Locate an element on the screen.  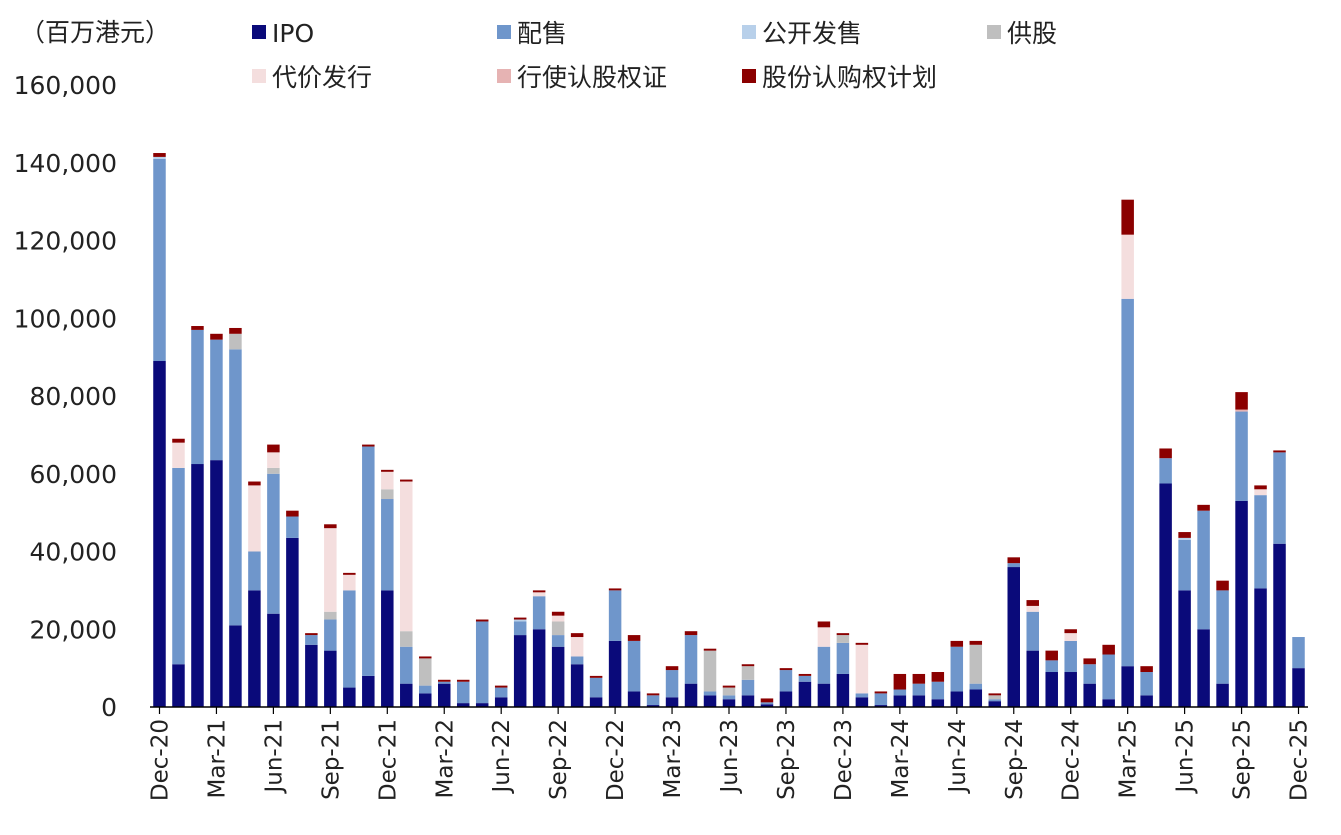
bar-segment-jan-24-s0 is located at coordinates (862, 702).